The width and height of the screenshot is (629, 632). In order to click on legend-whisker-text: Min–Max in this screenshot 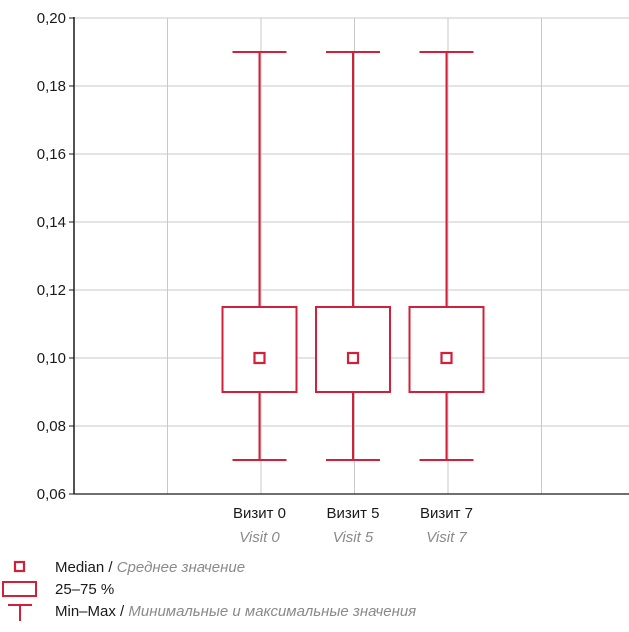, I will do `click(85, 611)`.